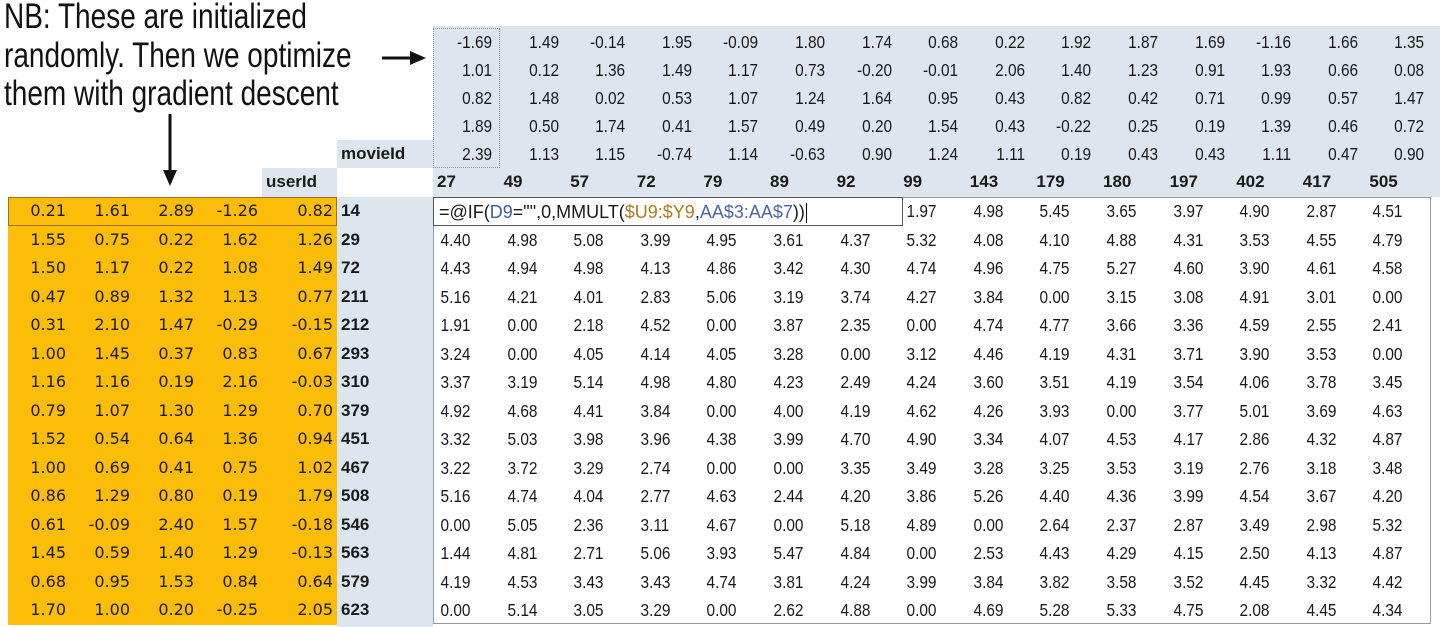 This screenshot has height=627, width=1440. I want to click on prediction-cell: 2.49, so click(855, 382).